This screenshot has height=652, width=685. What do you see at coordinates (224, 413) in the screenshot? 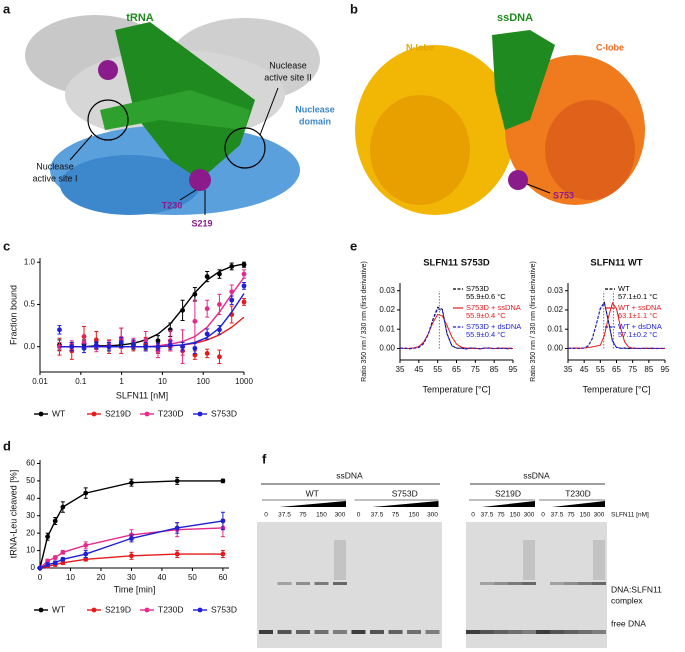
I see `legend-label: S753D` at bounding box center [224, 413].